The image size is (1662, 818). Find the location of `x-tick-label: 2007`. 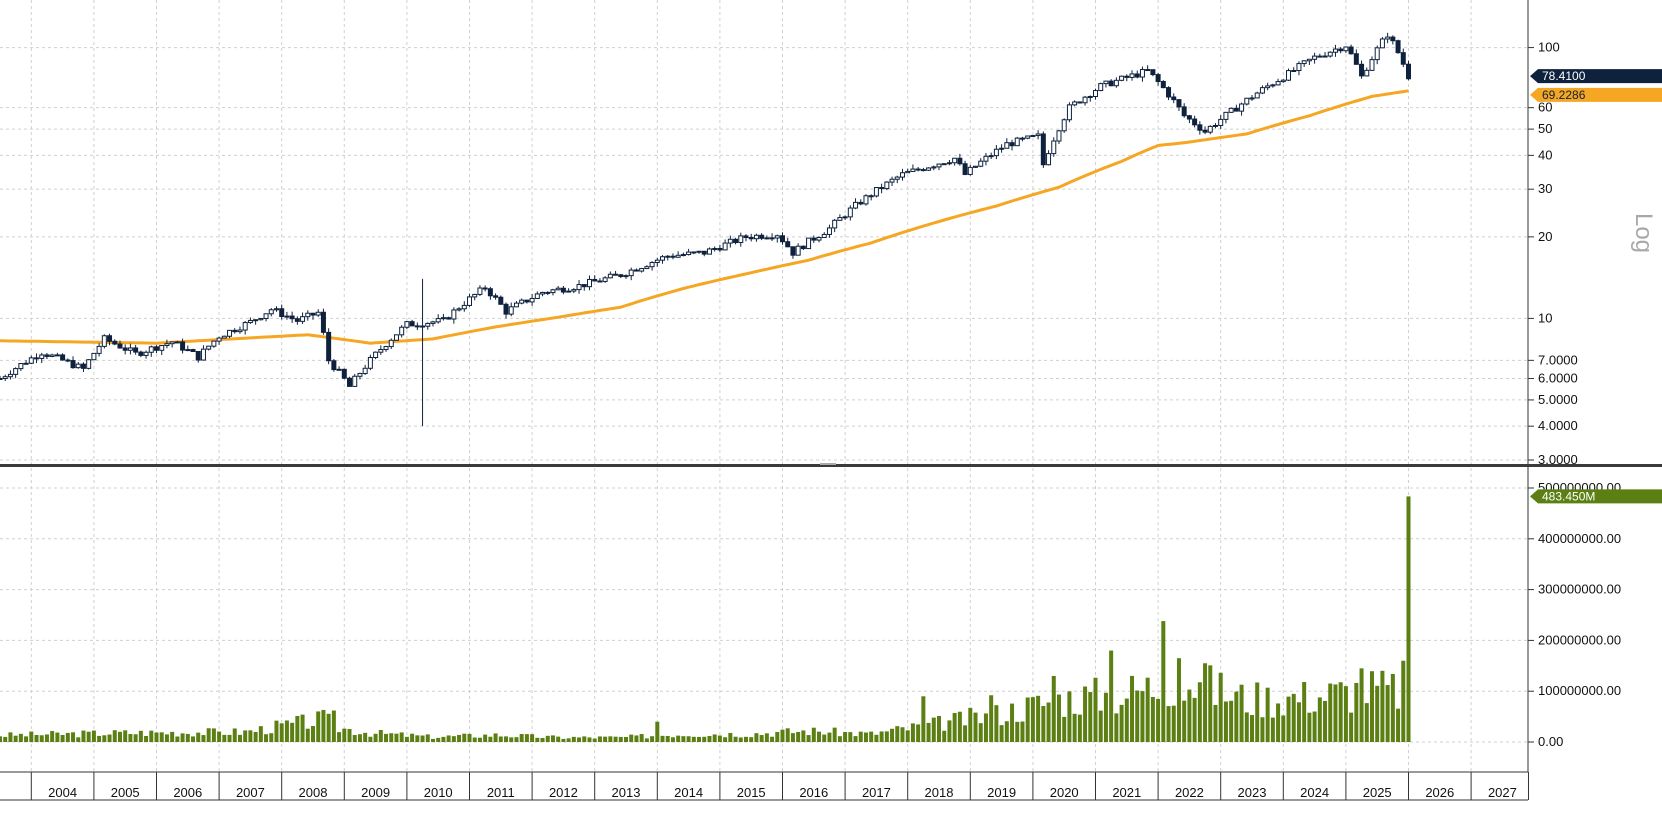

x-tick-label: 2007 is located at coordinates (250, 792).